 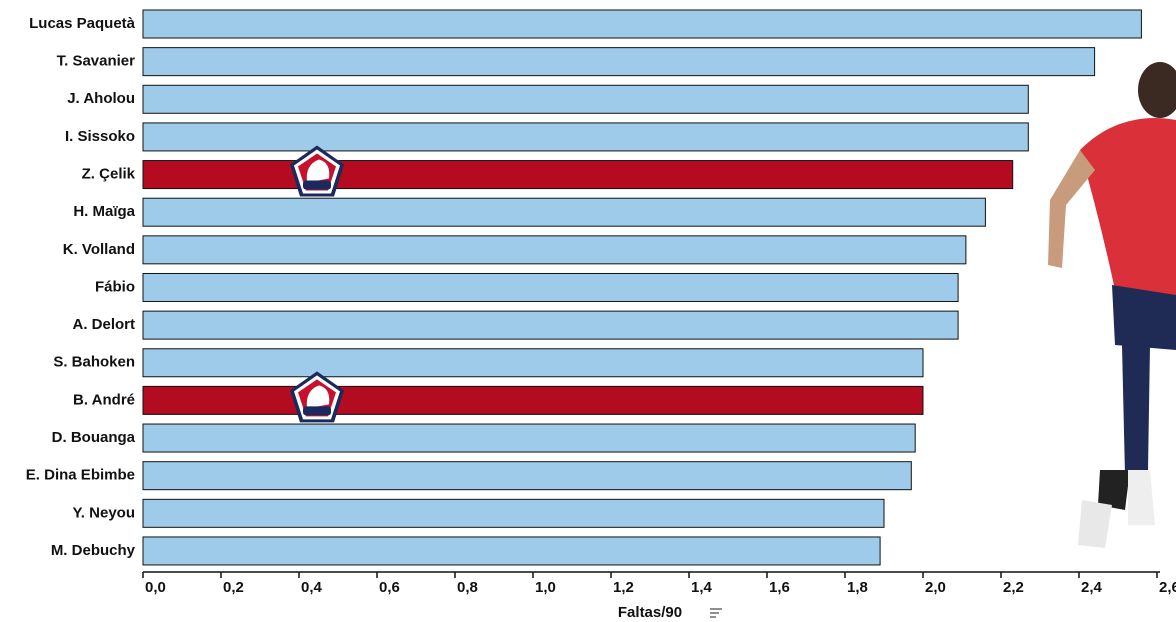 I want to click on x-tick-label: 1,8, so click(x=857, y=587).